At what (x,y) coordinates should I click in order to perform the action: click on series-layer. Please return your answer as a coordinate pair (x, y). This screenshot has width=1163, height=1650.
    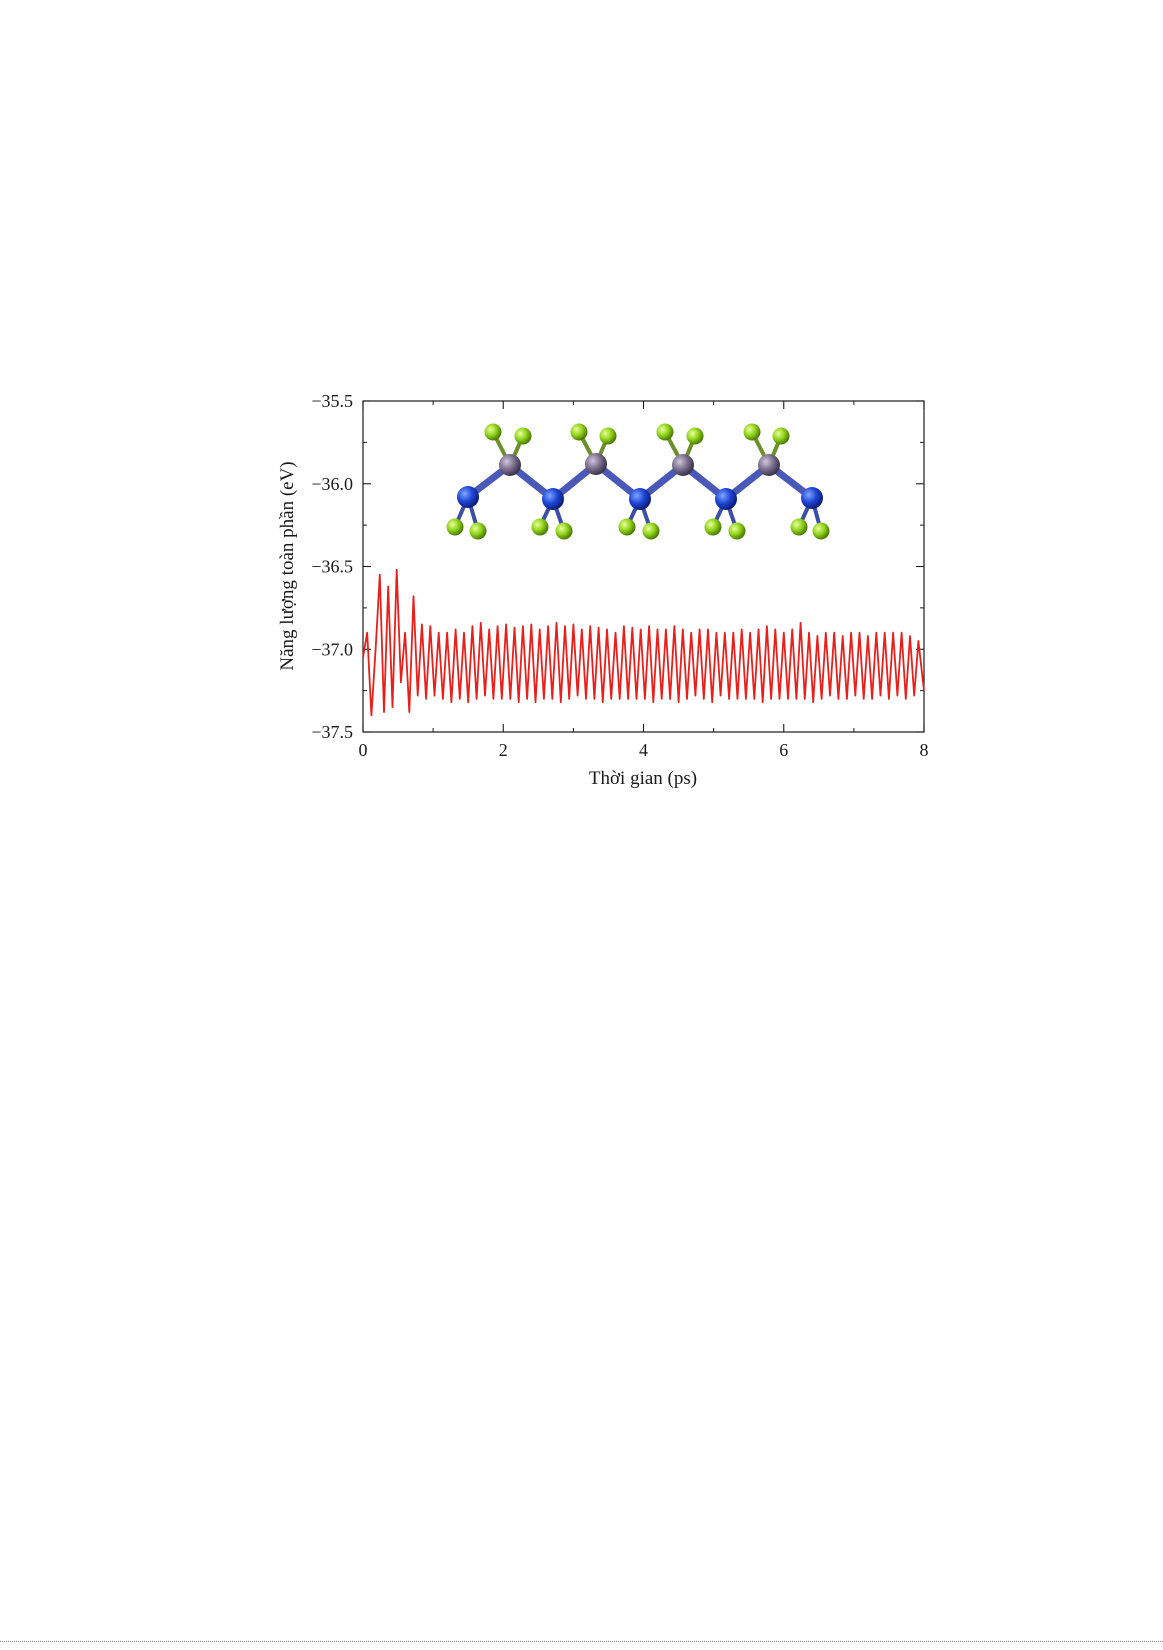
    Looking at the image, I should click on (643, 642).